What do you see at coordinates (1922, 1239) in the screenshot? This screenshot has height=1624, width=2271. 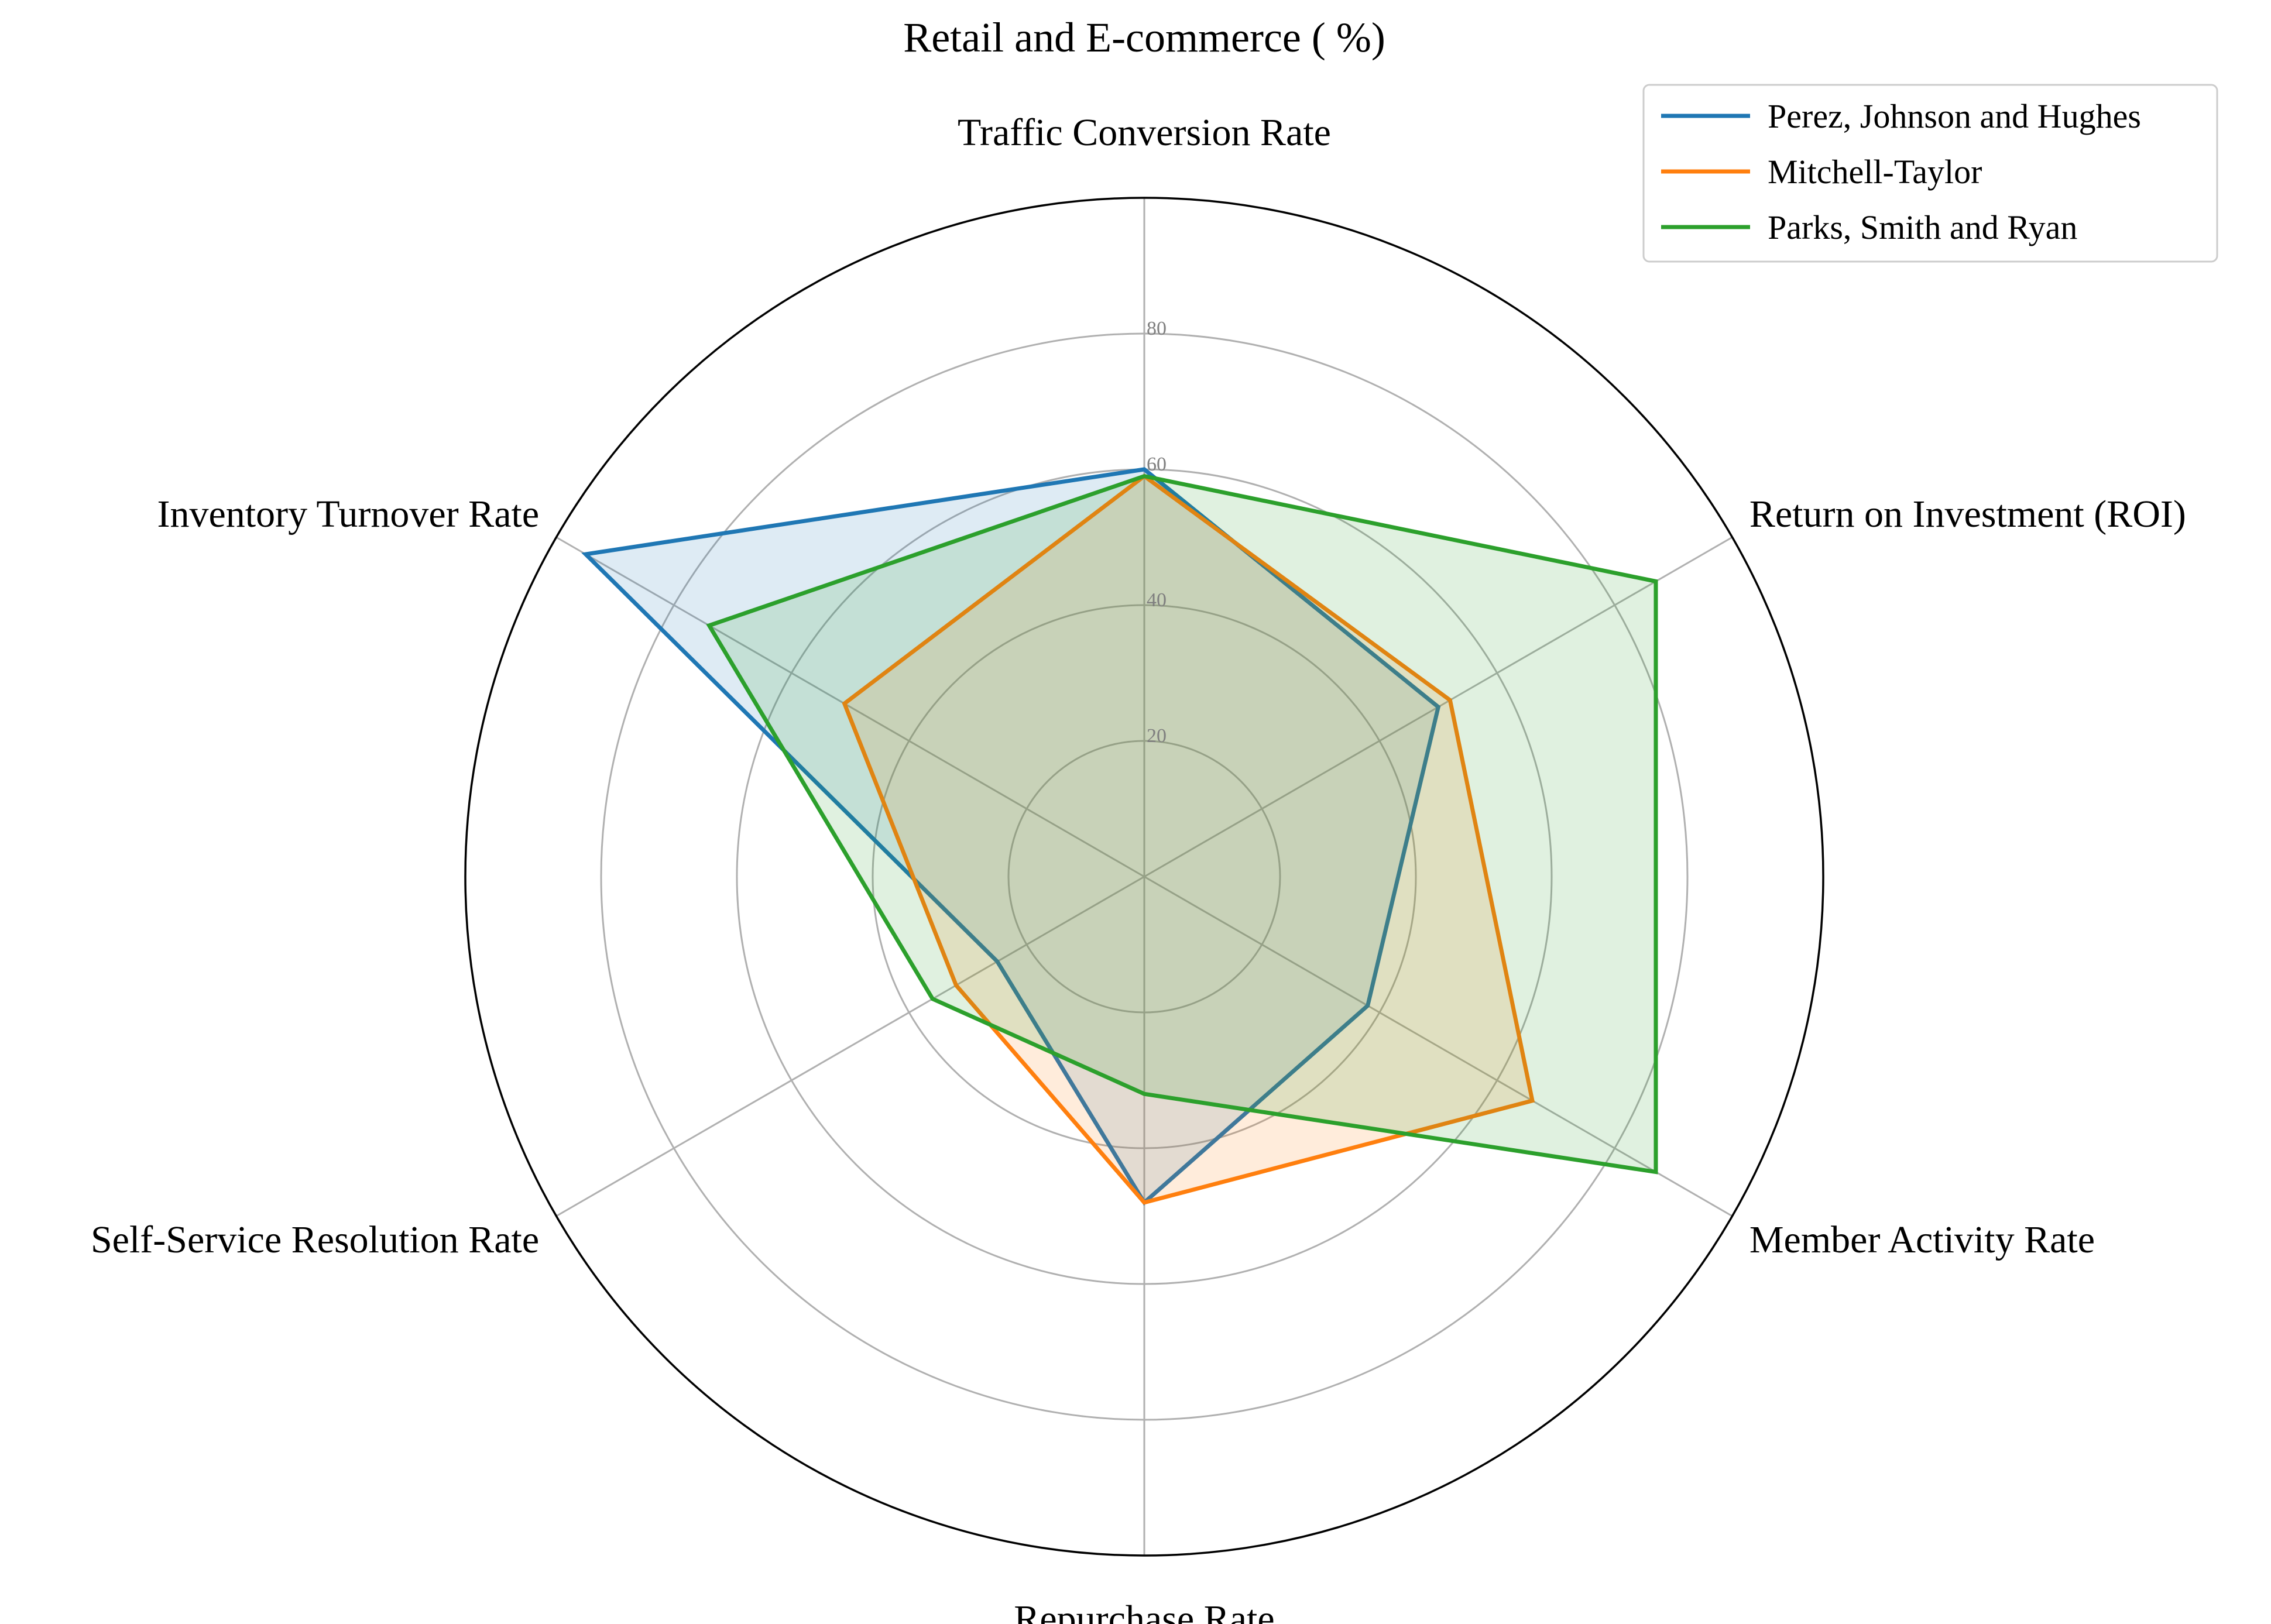 I see `axis-label: Member Activity Rate` at bounding box center [1922, 1239].